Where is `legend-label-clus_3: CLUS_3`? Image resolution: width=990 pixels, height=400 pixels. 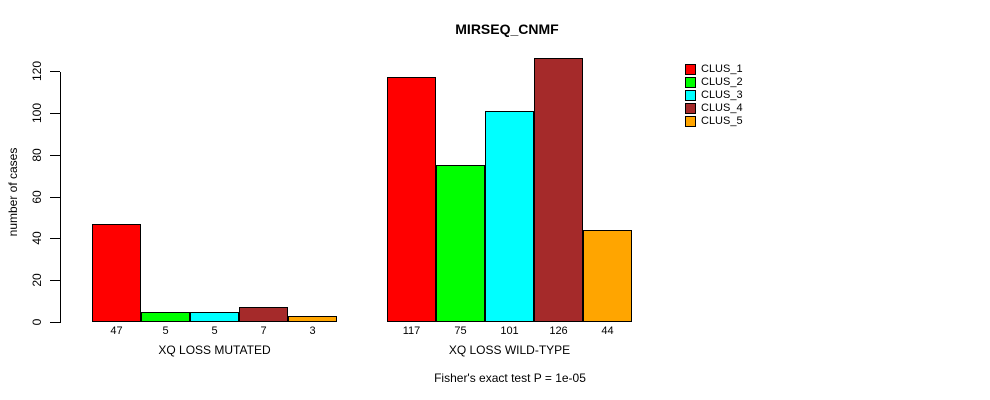
legend-label-clus_3: CLUS_3 is located at coordinates (722, 95).